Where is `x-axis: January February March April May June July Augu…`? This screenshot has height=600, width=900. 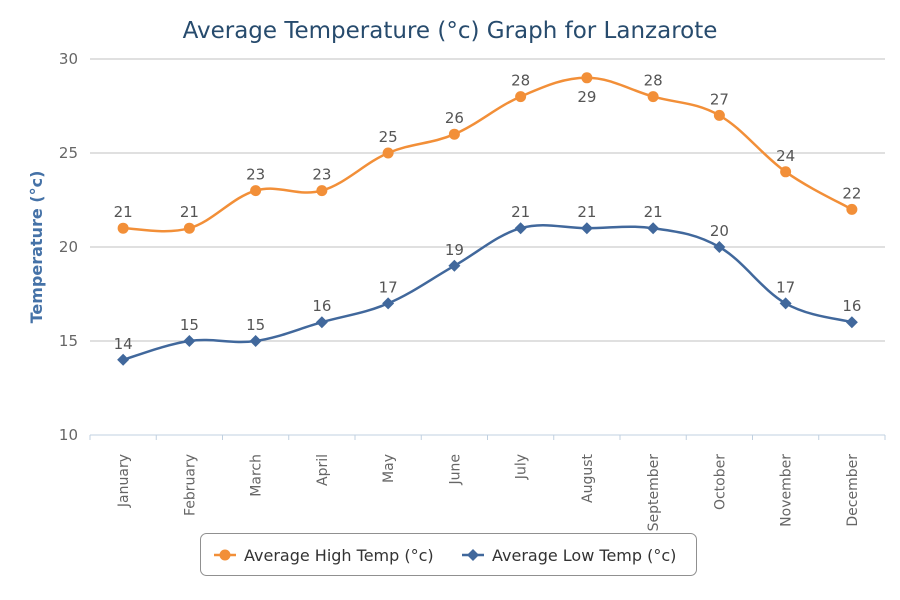 x-axis: January February March April May June July Augu… is located at coordinates (487, 483).